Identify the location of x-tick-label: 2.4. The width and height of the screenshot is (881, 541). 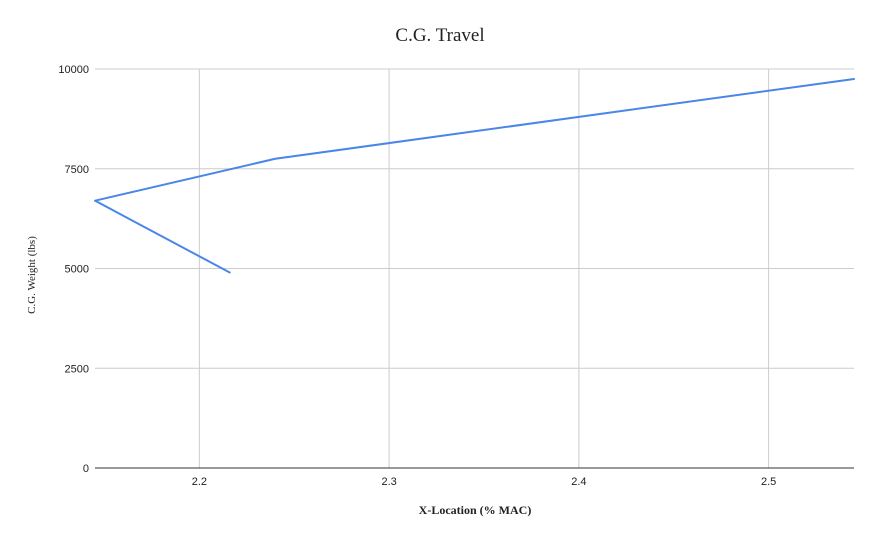
(578, 482).